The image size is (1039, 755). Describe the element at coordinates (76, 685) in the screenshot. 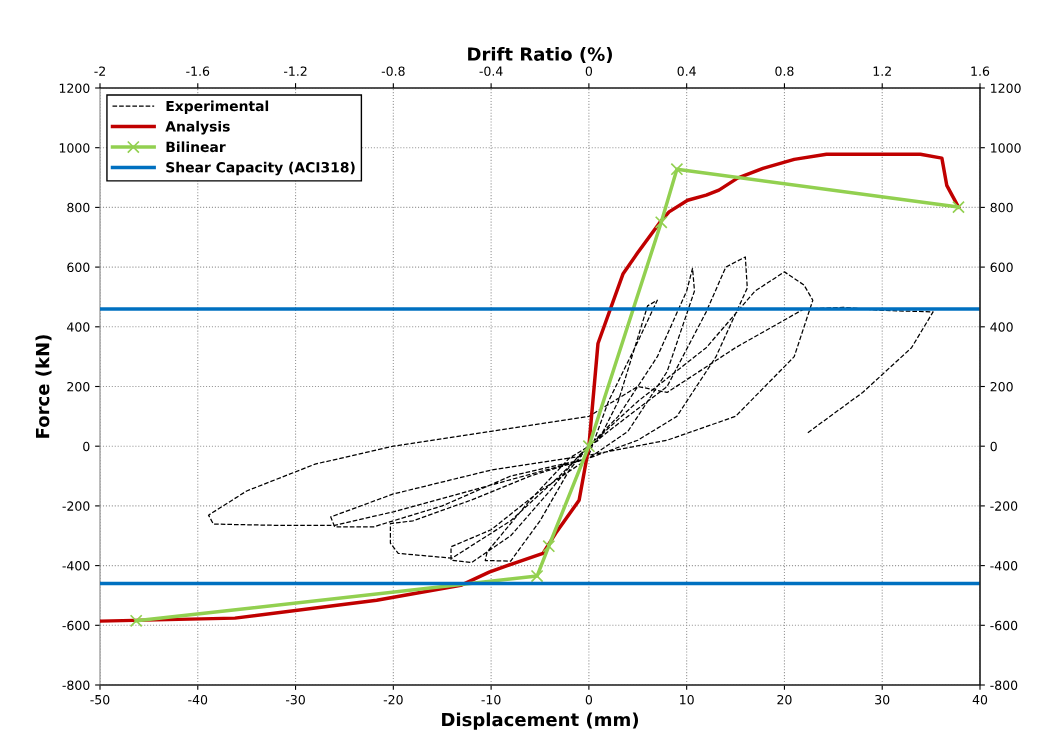

I see `y-tick-label: -800` at that location.